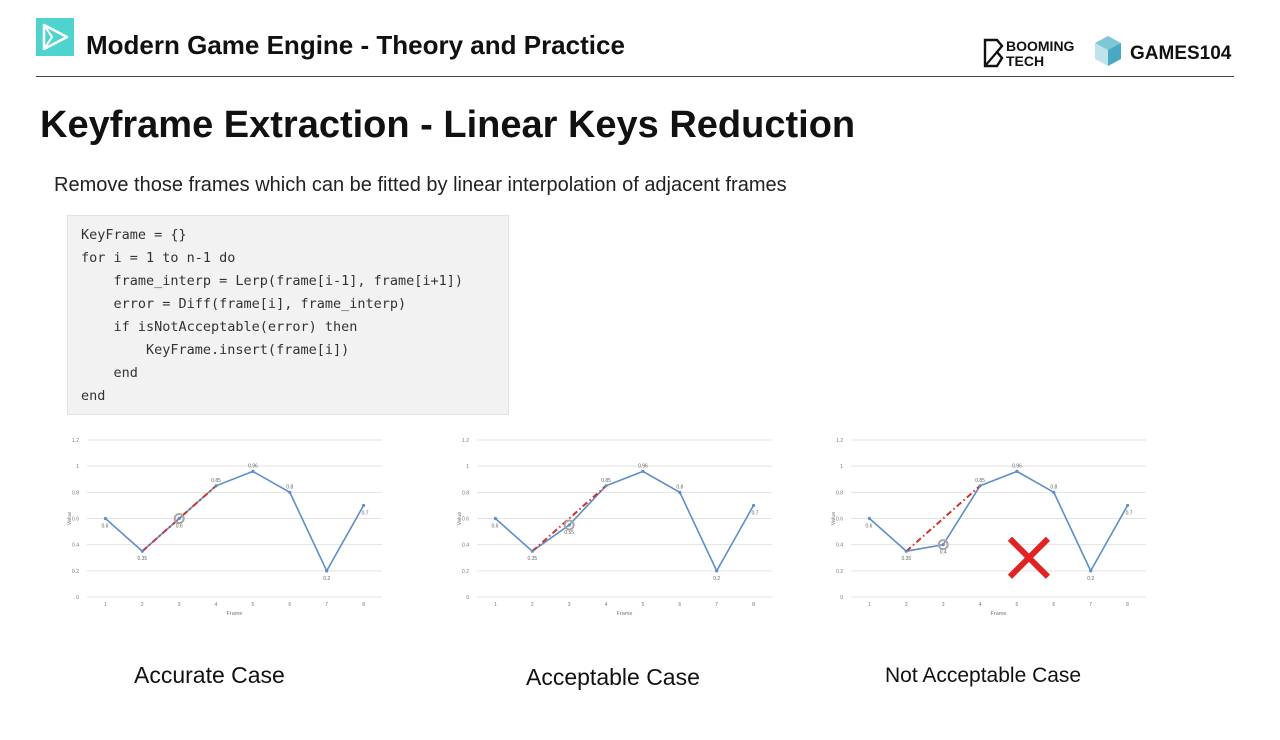 This screenshot has width=1280, height=740. What do you see at coordinates (906, 605) in the screenshot?
I see `x-tick-label: 2` at bounding box center [906, 605].